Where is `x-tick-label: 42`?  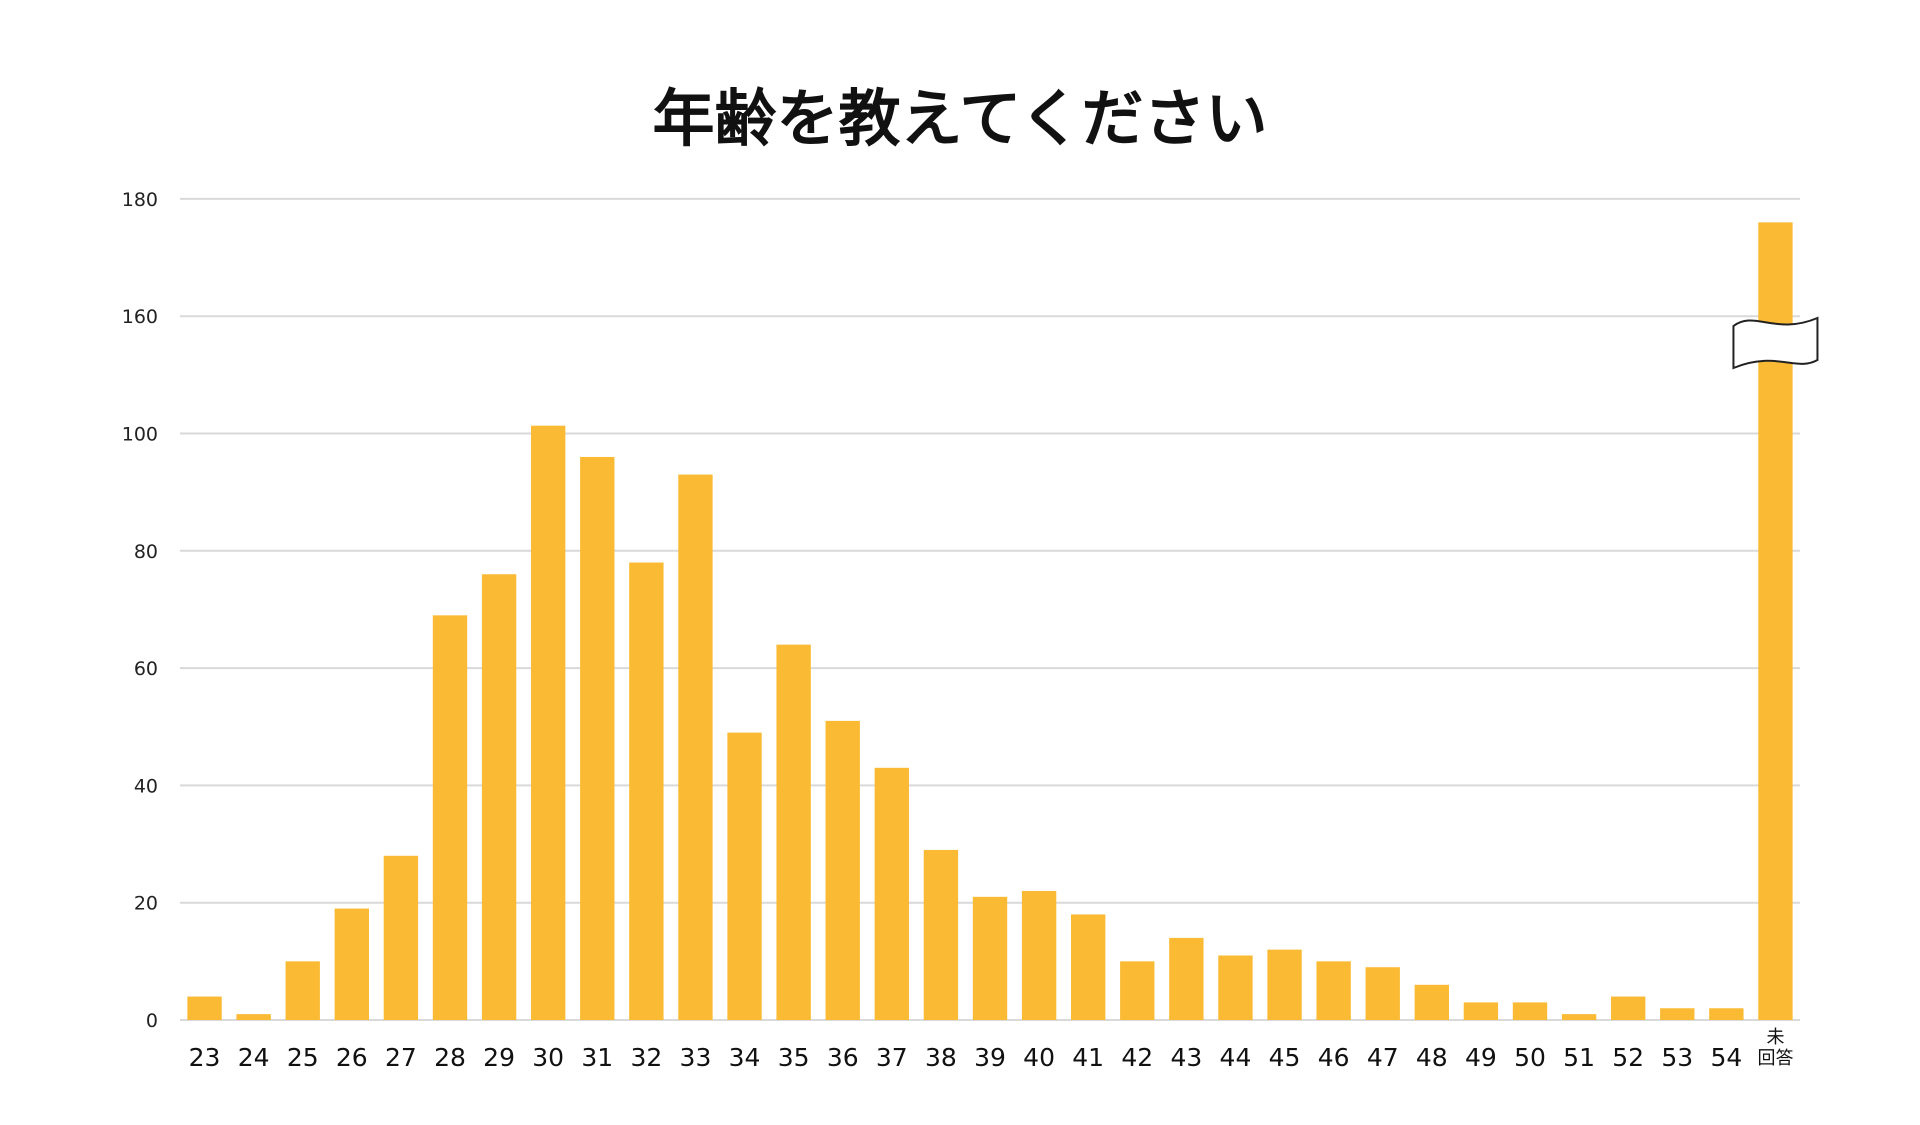 x-tick-label: 42 is located at coordinates (1137, 1057).